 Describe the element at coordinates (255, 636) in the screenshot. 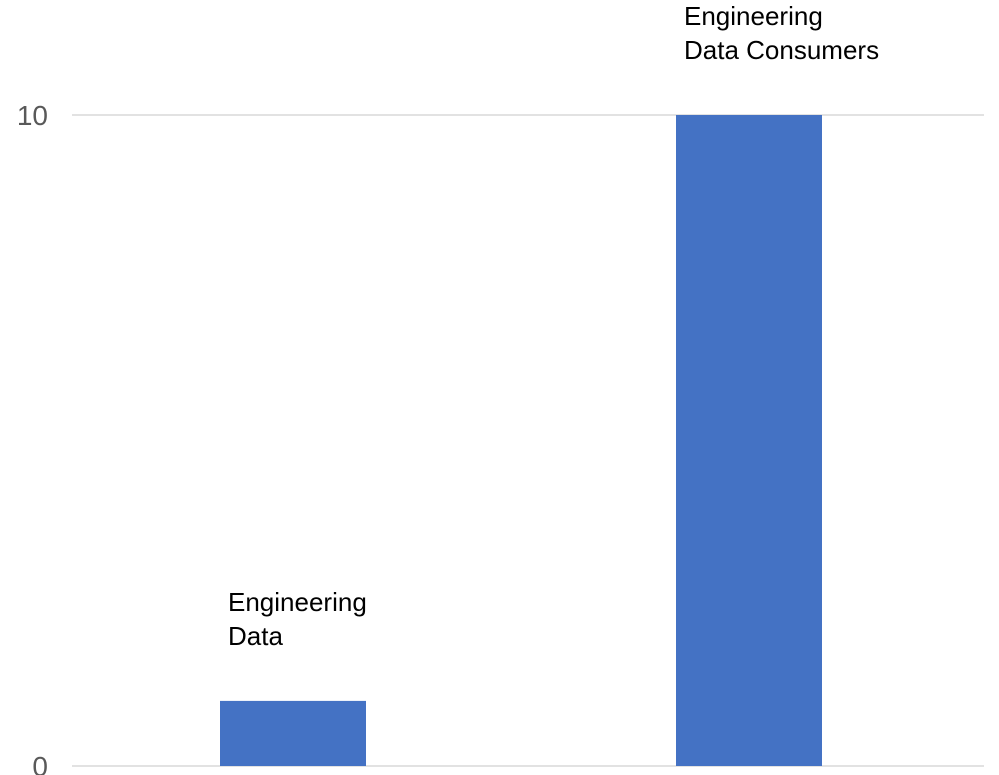

I see `data-label-line: Data` at that location.